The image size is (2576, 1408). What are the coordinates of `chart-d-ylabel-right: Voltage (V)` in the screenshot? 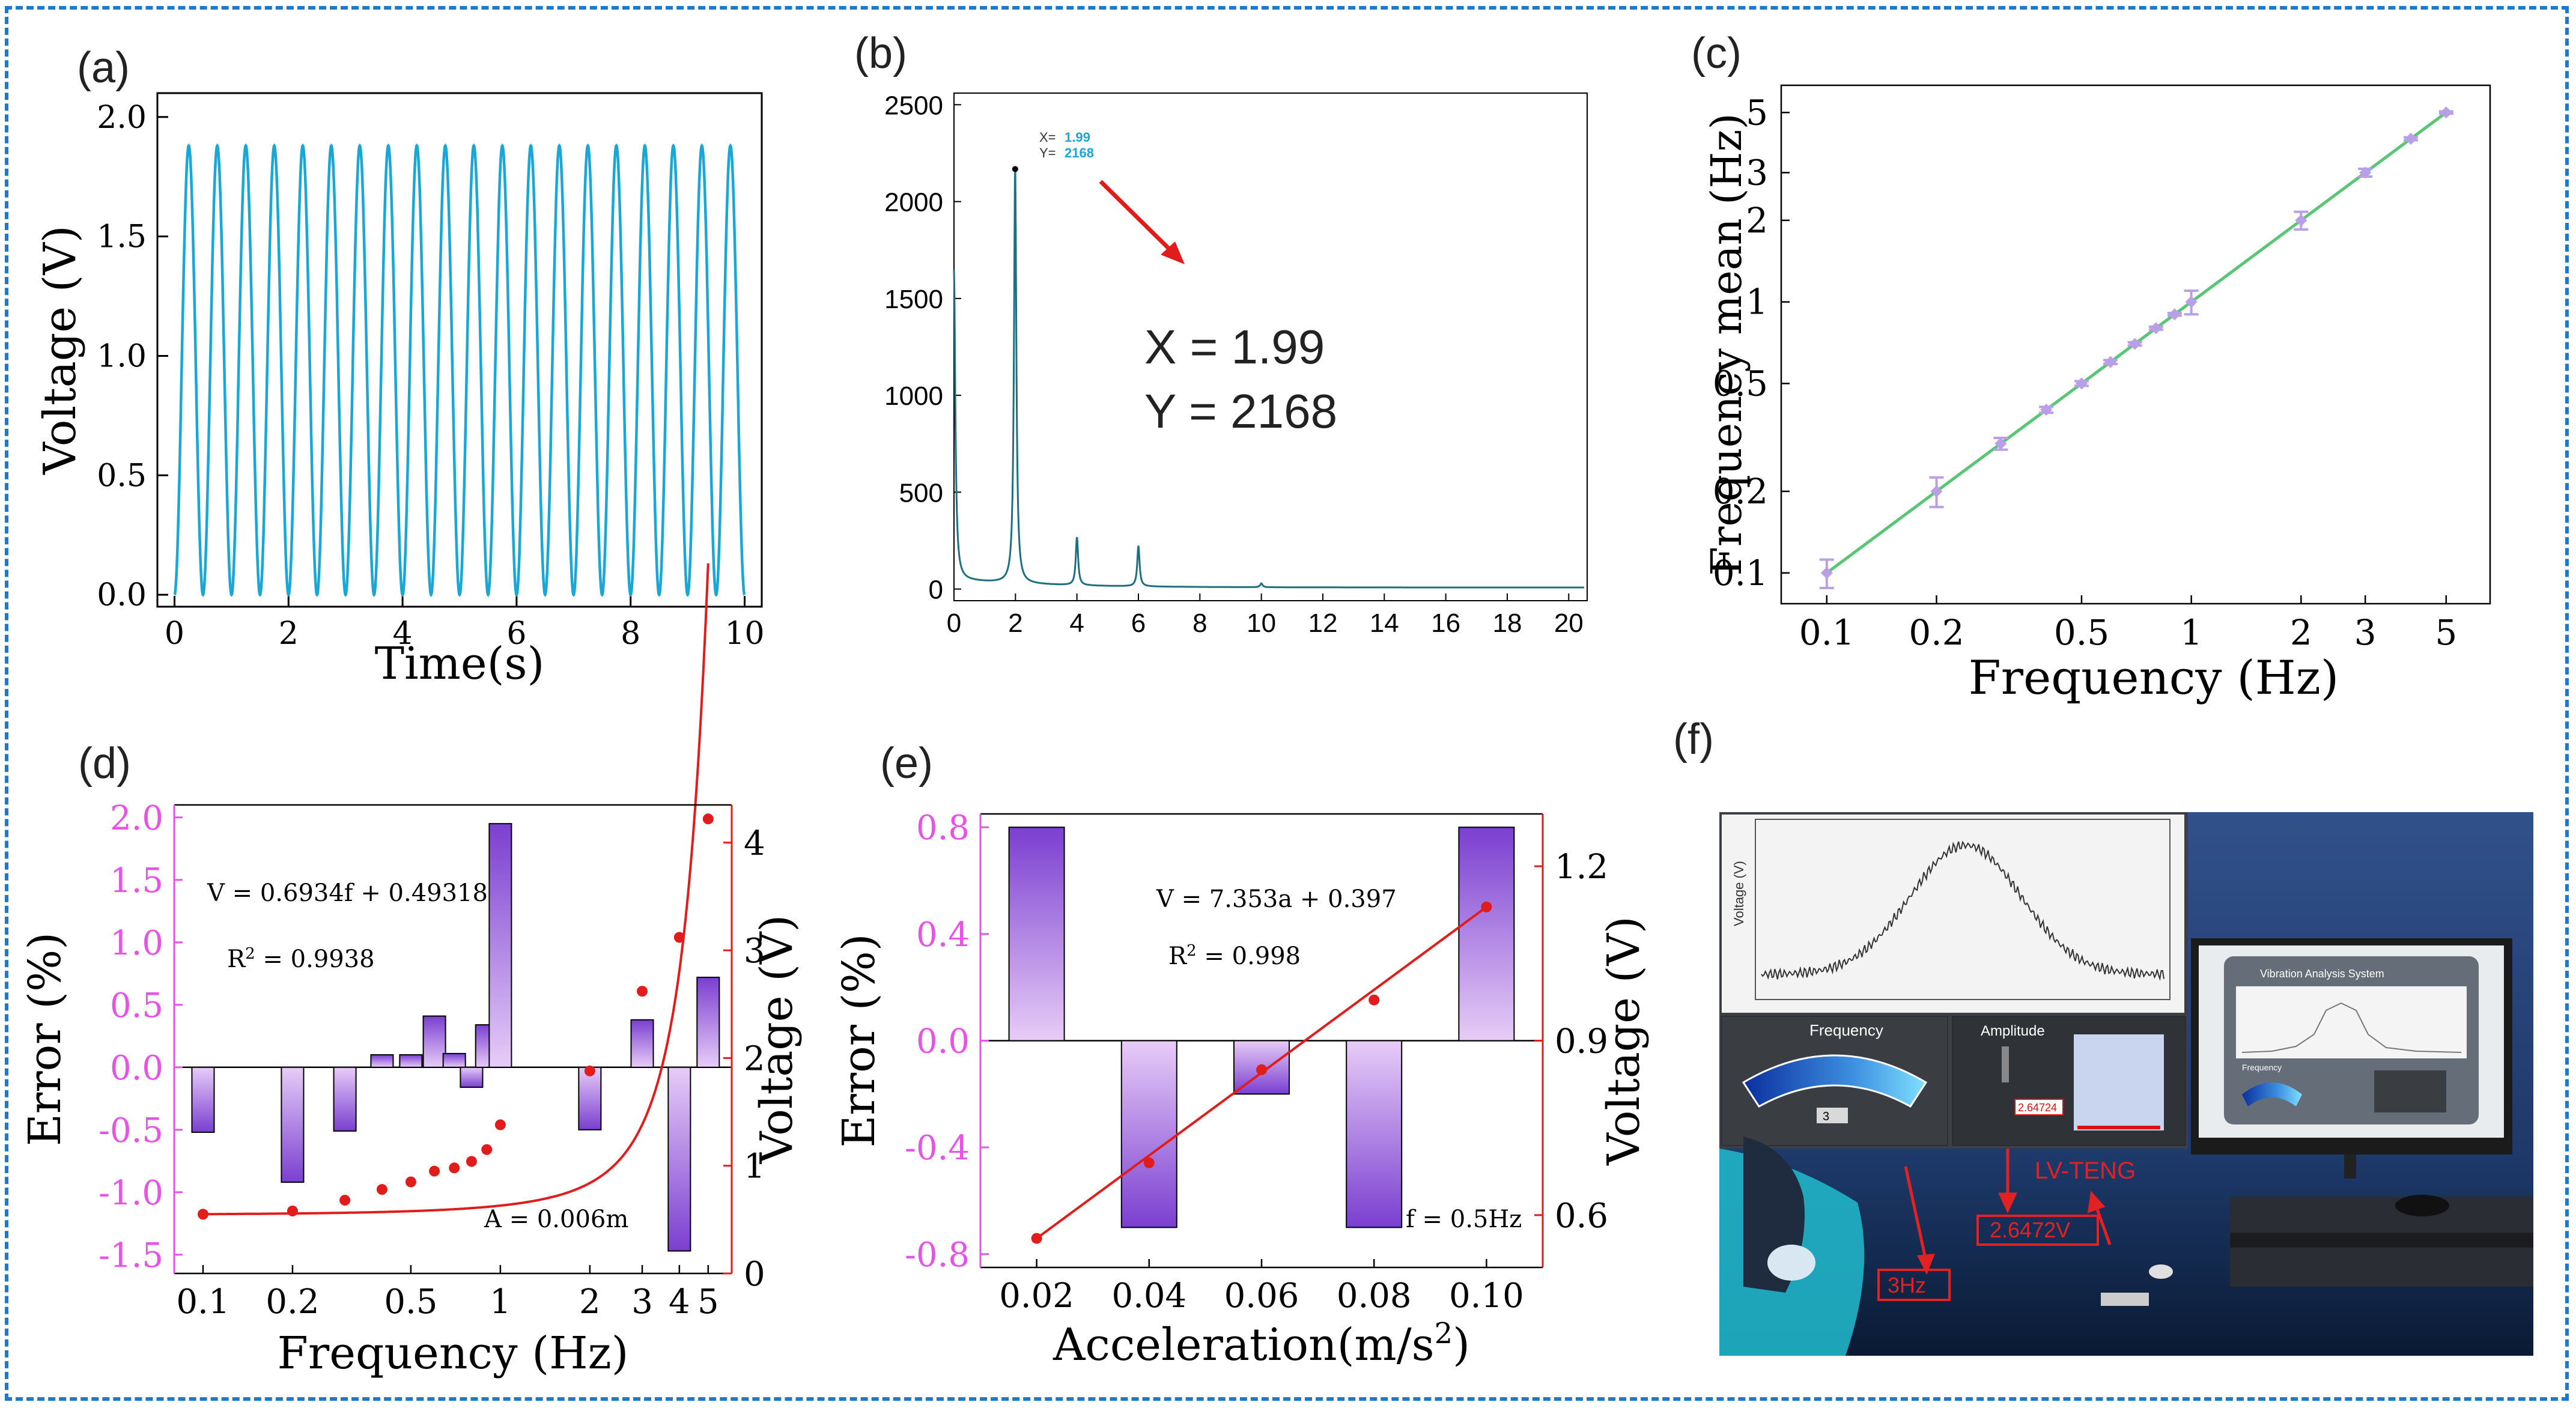 It's located at (777, 1040).